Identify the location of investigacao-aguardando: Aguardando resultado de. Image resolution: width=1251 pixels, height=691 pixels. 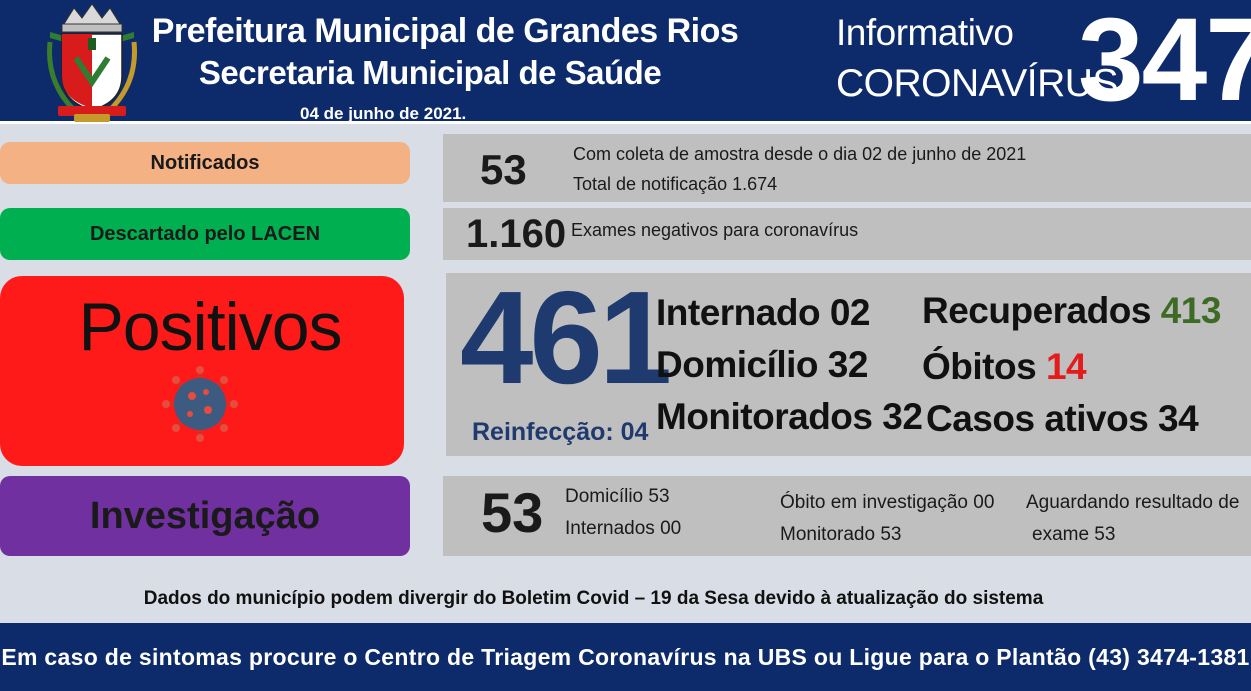
(1133, 502).